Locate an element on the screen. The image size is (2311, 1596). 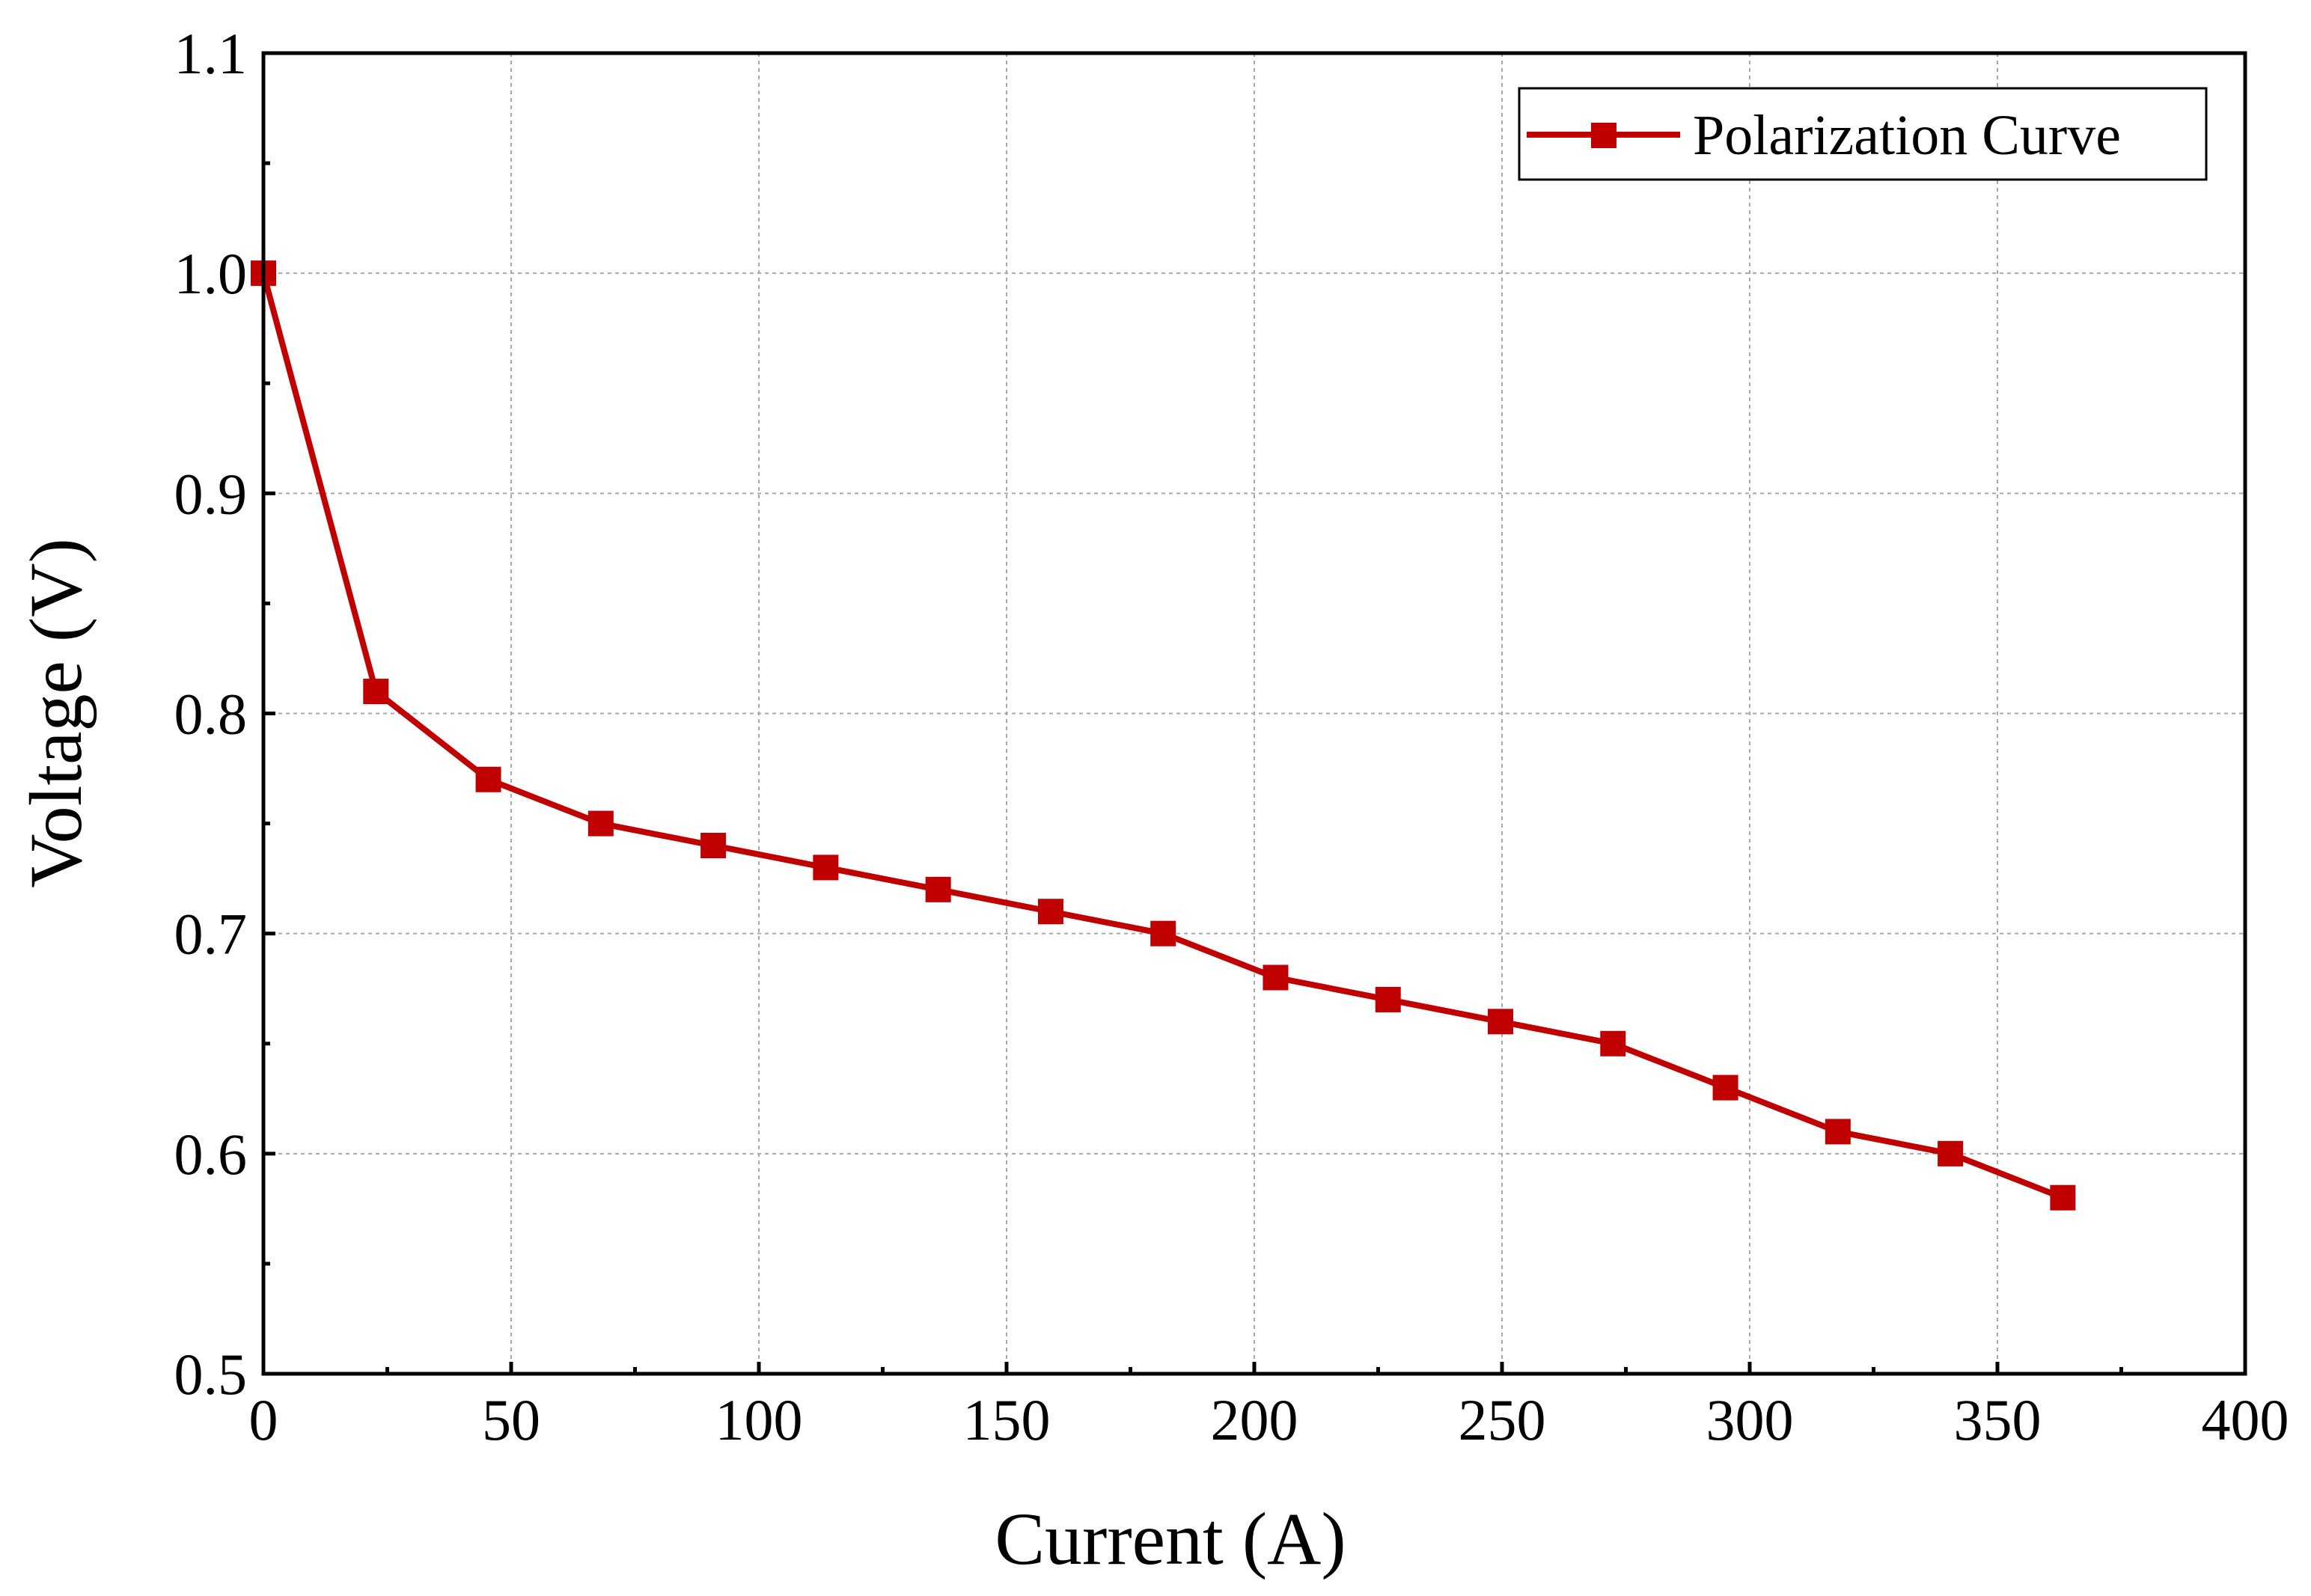
y-tick-label: 0.8 is located at coordinates (211, 714).